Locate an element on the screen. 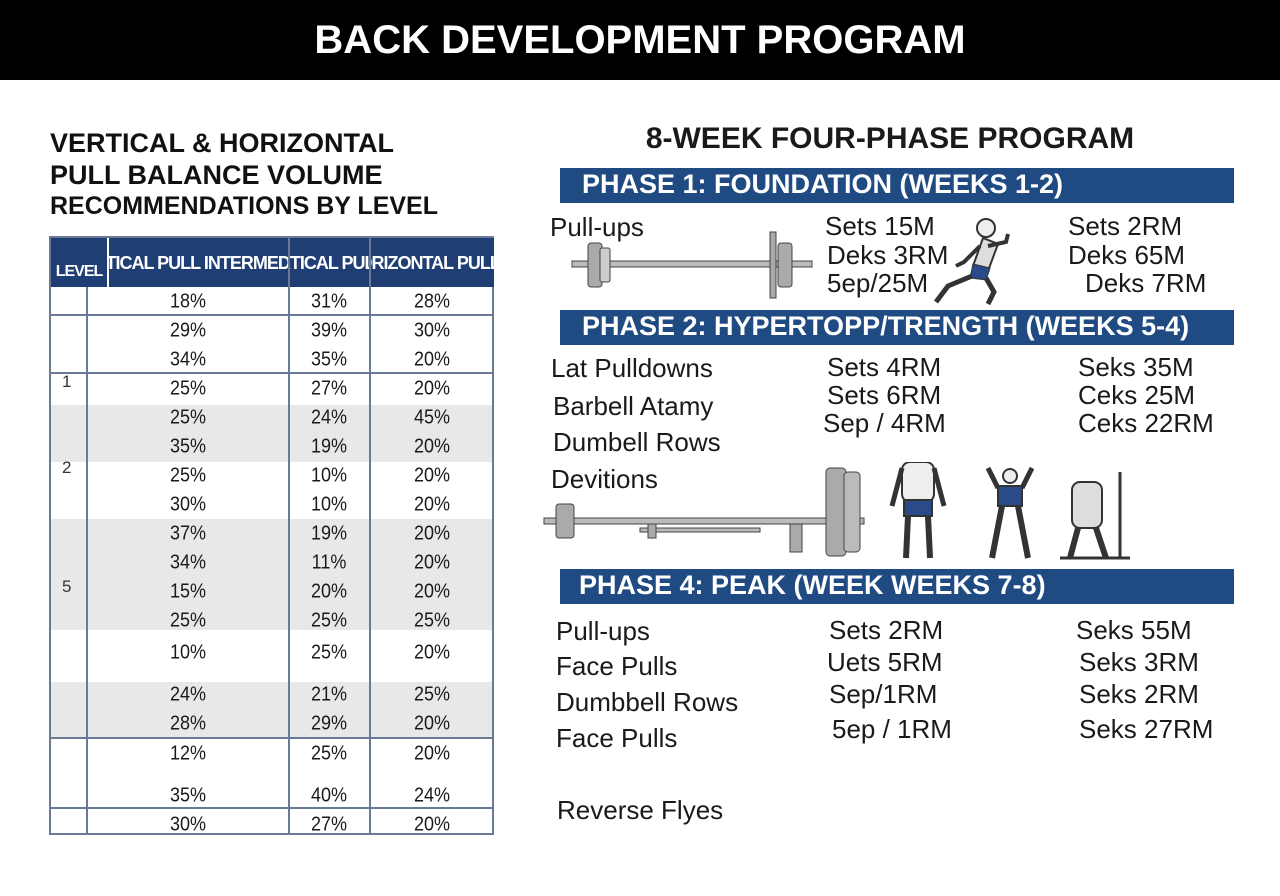 The image size is (1280, 896). phase-2-exercise: Dumbell Rows is located at coordinates (637, 442).